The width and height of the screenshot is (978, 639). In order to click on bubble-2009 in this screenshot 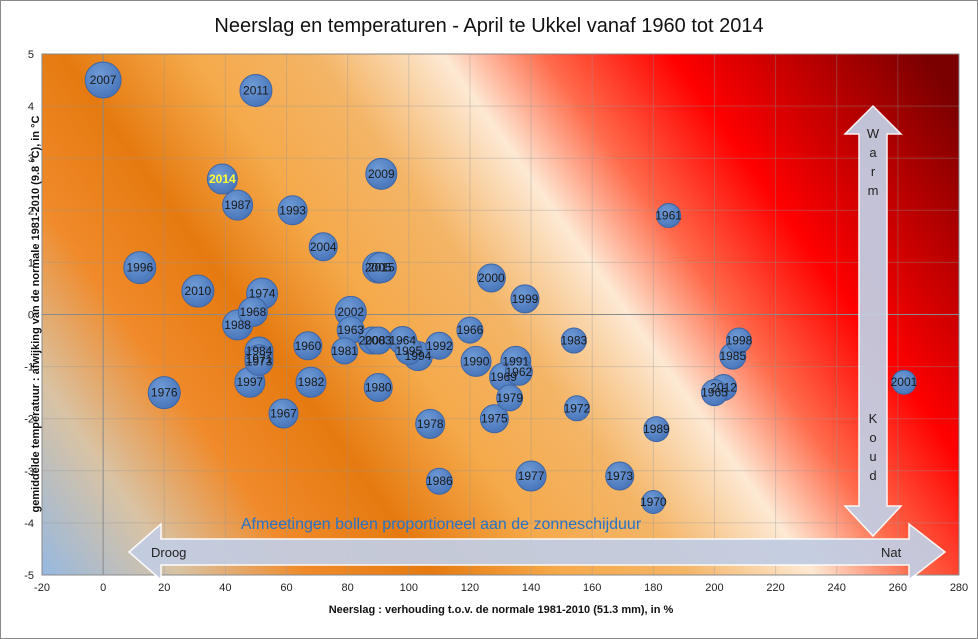, I will do `click(381, 173)`.